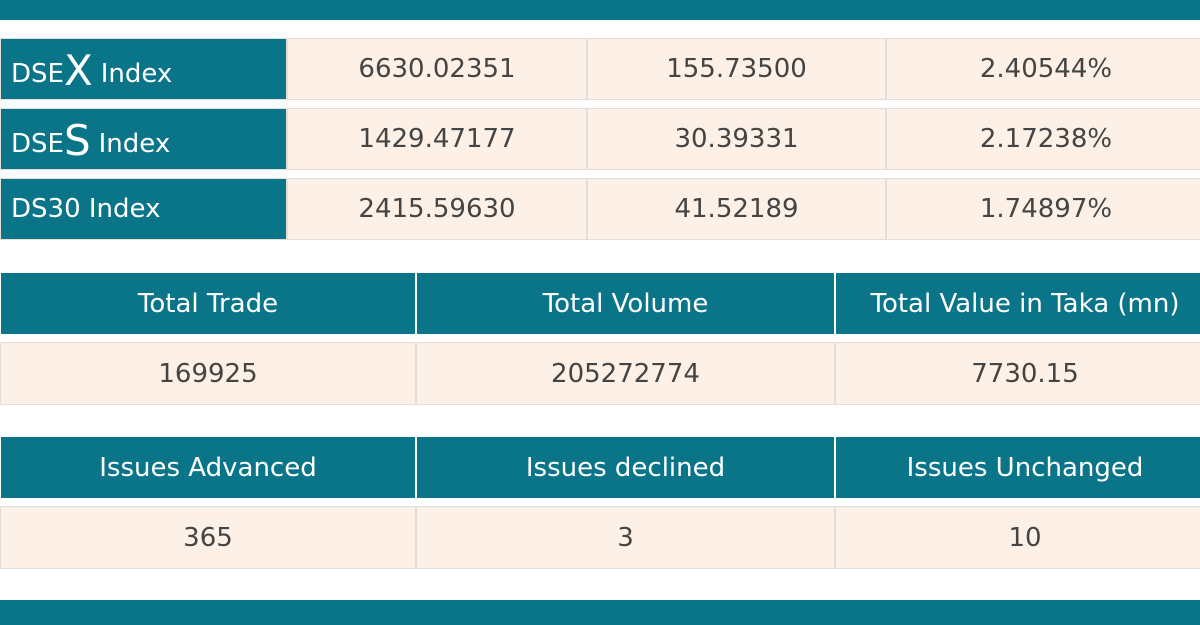 This screenshot has width=1200, height=625. What do you see at coordinates (208, 467) in the screenshot?
I see `issues-header: Issues Advanced` at bounding box center [208, 467].